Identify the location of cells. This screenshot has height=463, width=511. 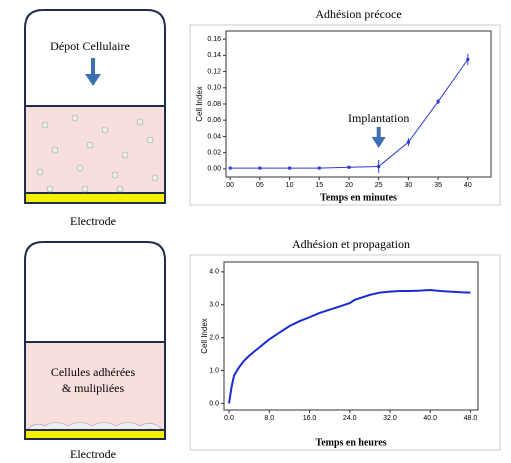
(97, 153).